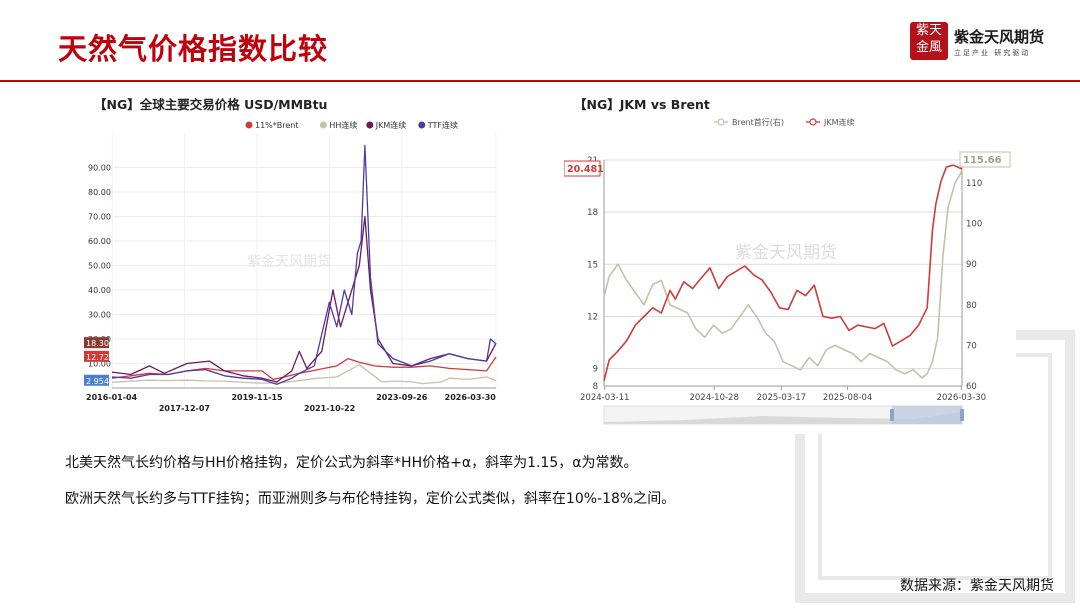 Image resolution: width=1080 pixels, height=608 pixels. I want to click on chart2-lastvalue-left: 20.481, so click(585, 169).